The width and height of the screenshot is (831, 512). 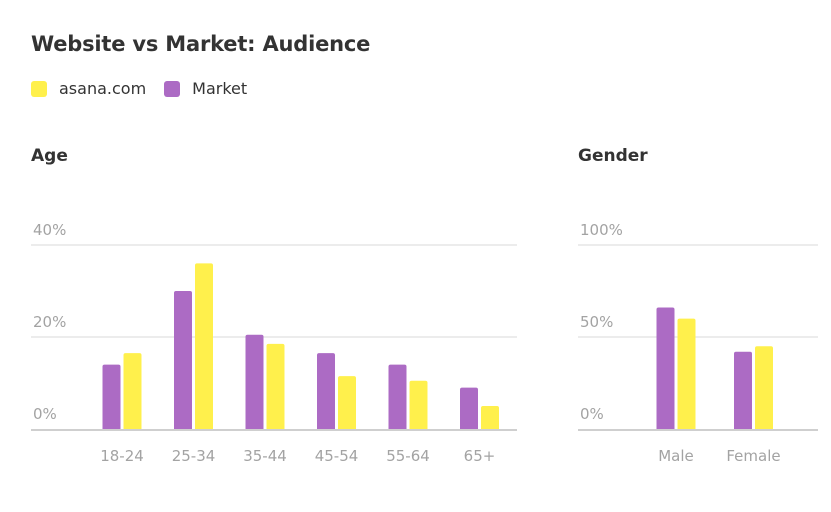 I want to click on gender-x-tick-label: Female, so click(x=753, y=456).